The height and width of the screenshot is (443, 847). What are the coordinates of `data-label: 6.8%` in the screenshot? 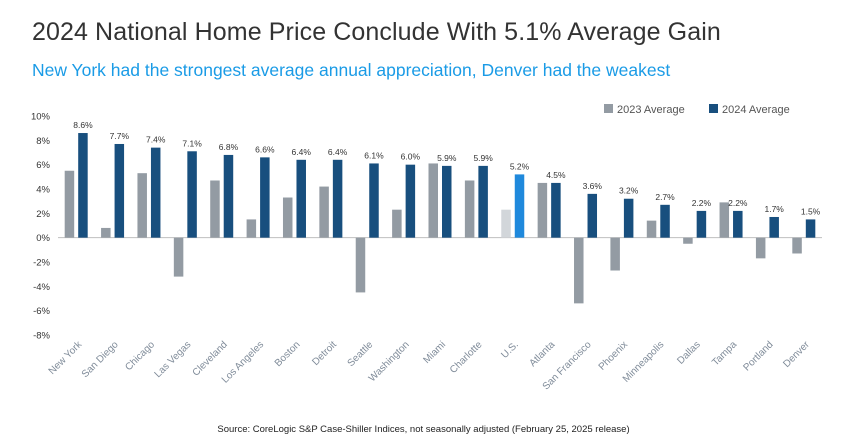 It's located at (229, 147).